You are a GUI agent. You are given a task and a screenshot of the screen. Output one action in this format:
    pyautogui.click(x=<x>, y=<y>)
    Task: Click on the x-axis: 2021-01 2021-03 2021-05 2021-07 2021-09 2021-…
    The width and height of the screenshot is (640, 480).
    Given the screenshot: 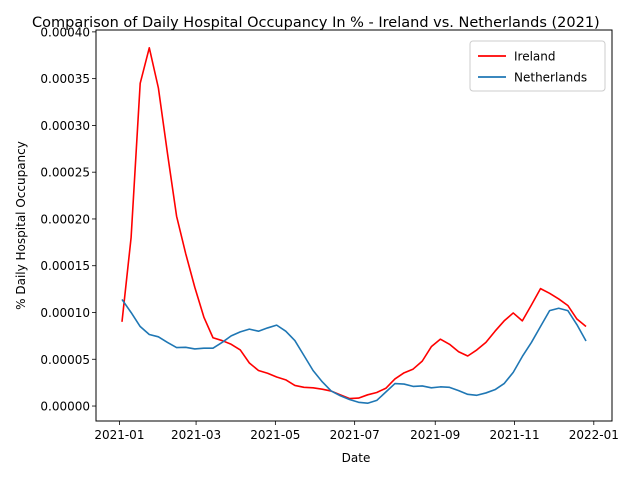 What is the action you would take?
    pyautogui.click(x=356, y=431)
    